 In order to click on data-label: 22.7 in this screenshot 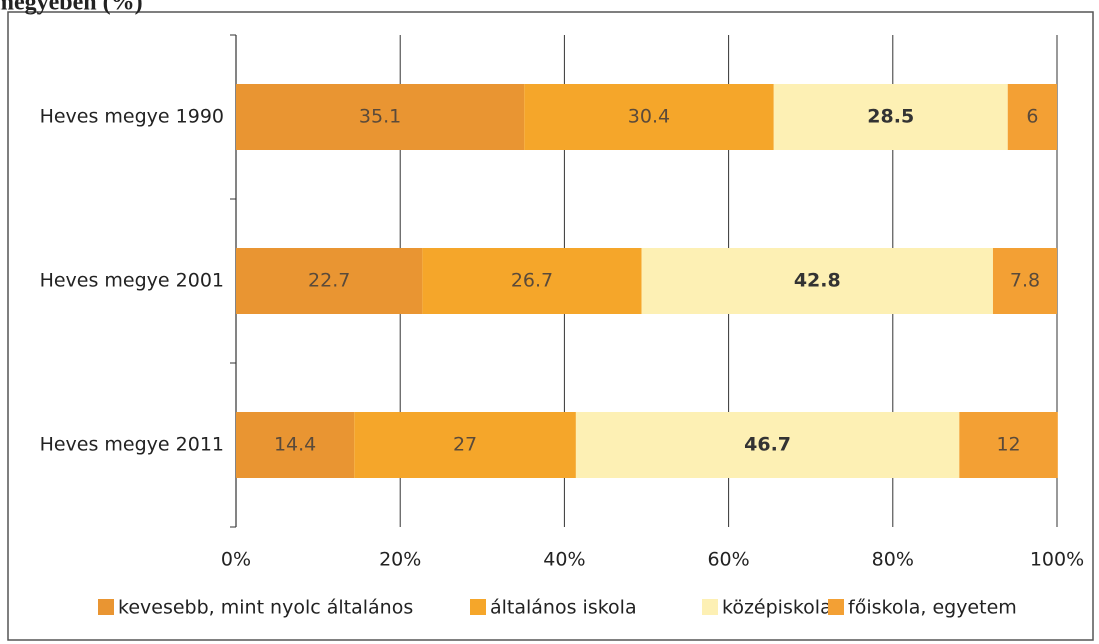, I will do `click(329, 281)`.